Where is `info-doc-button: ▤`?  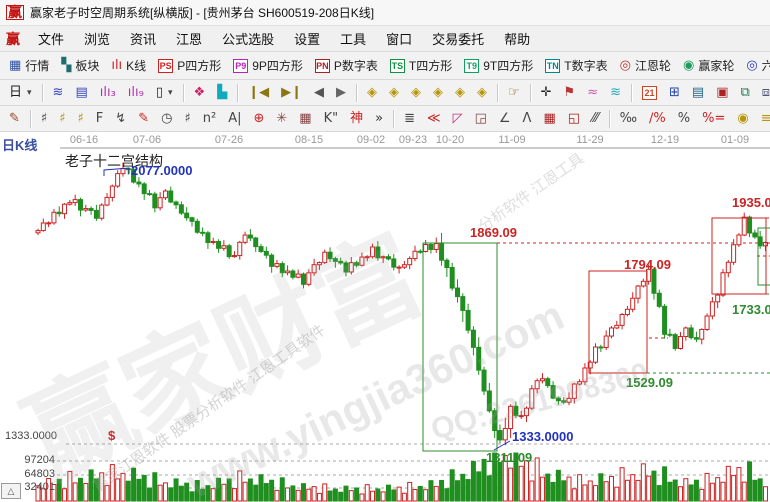
info-doc-button: ▤ is located at coordinates (81, 93).